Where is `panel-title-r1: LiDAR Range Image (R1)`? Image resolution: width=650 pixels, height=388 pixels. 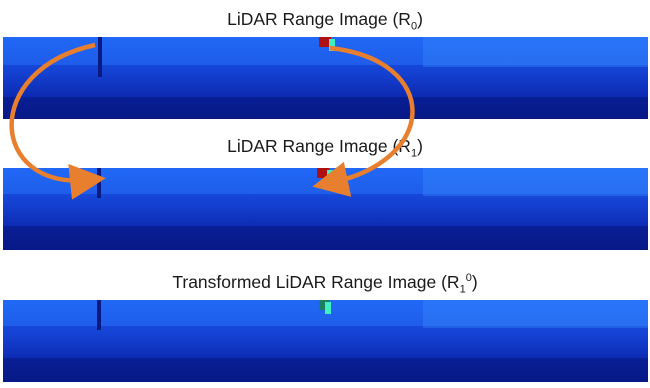 panel-title-r1: LiDAR Range Image (R1) is located at coordinates (325, 150).